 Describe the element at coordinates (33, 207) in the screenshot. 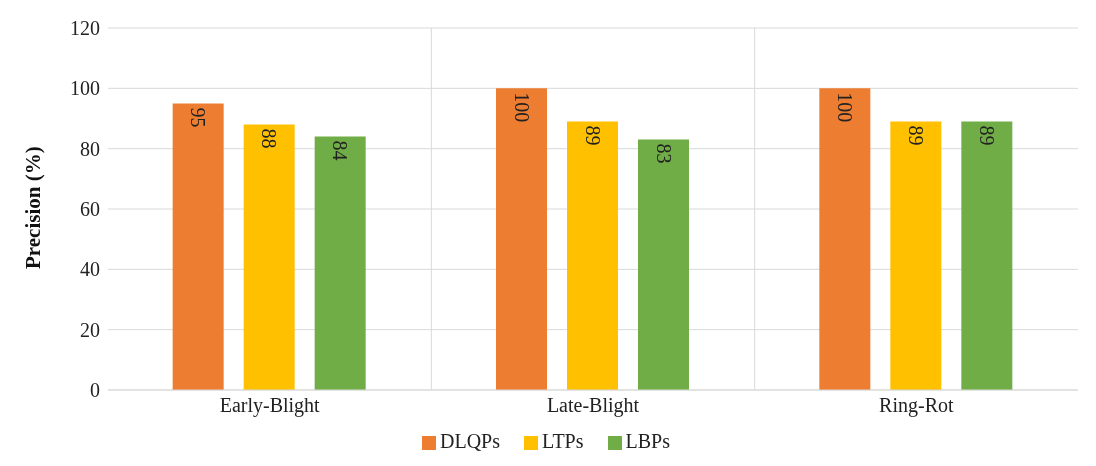

I see `y-axis-title: Precision (%)` at that location.